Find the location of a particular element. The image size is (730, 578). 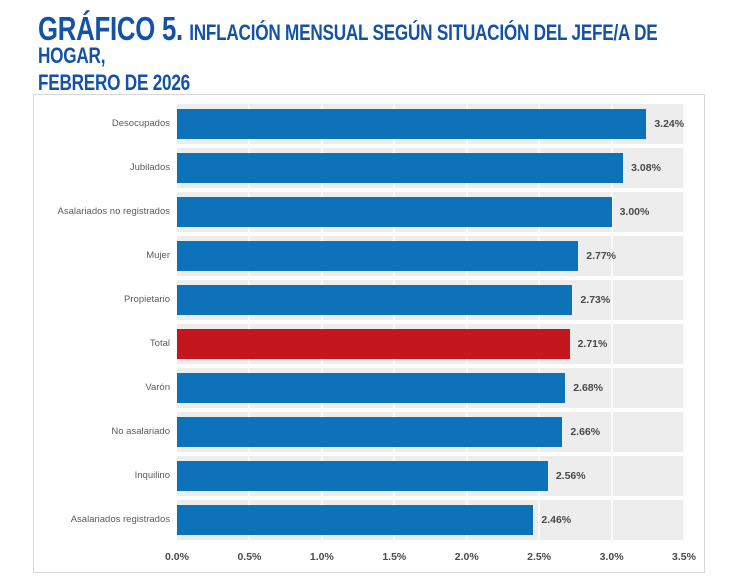

chart-title-line2: FEBRERO DE 2026 is located at coordinates (114, 82).